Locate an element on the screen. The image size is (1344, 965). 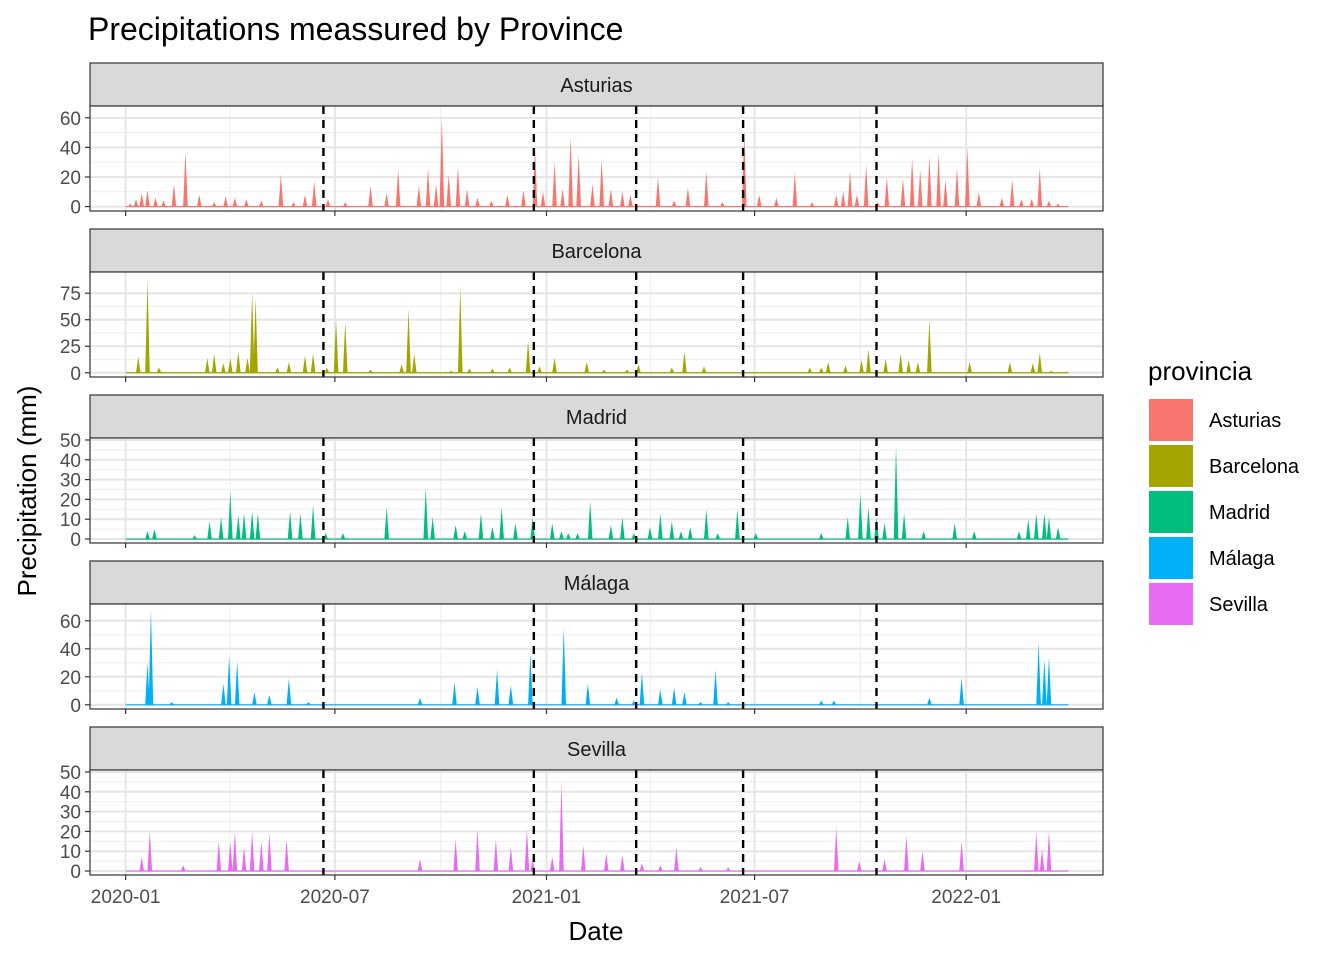
facet-strip-label: Madrid is located at coordinates (596, 418).